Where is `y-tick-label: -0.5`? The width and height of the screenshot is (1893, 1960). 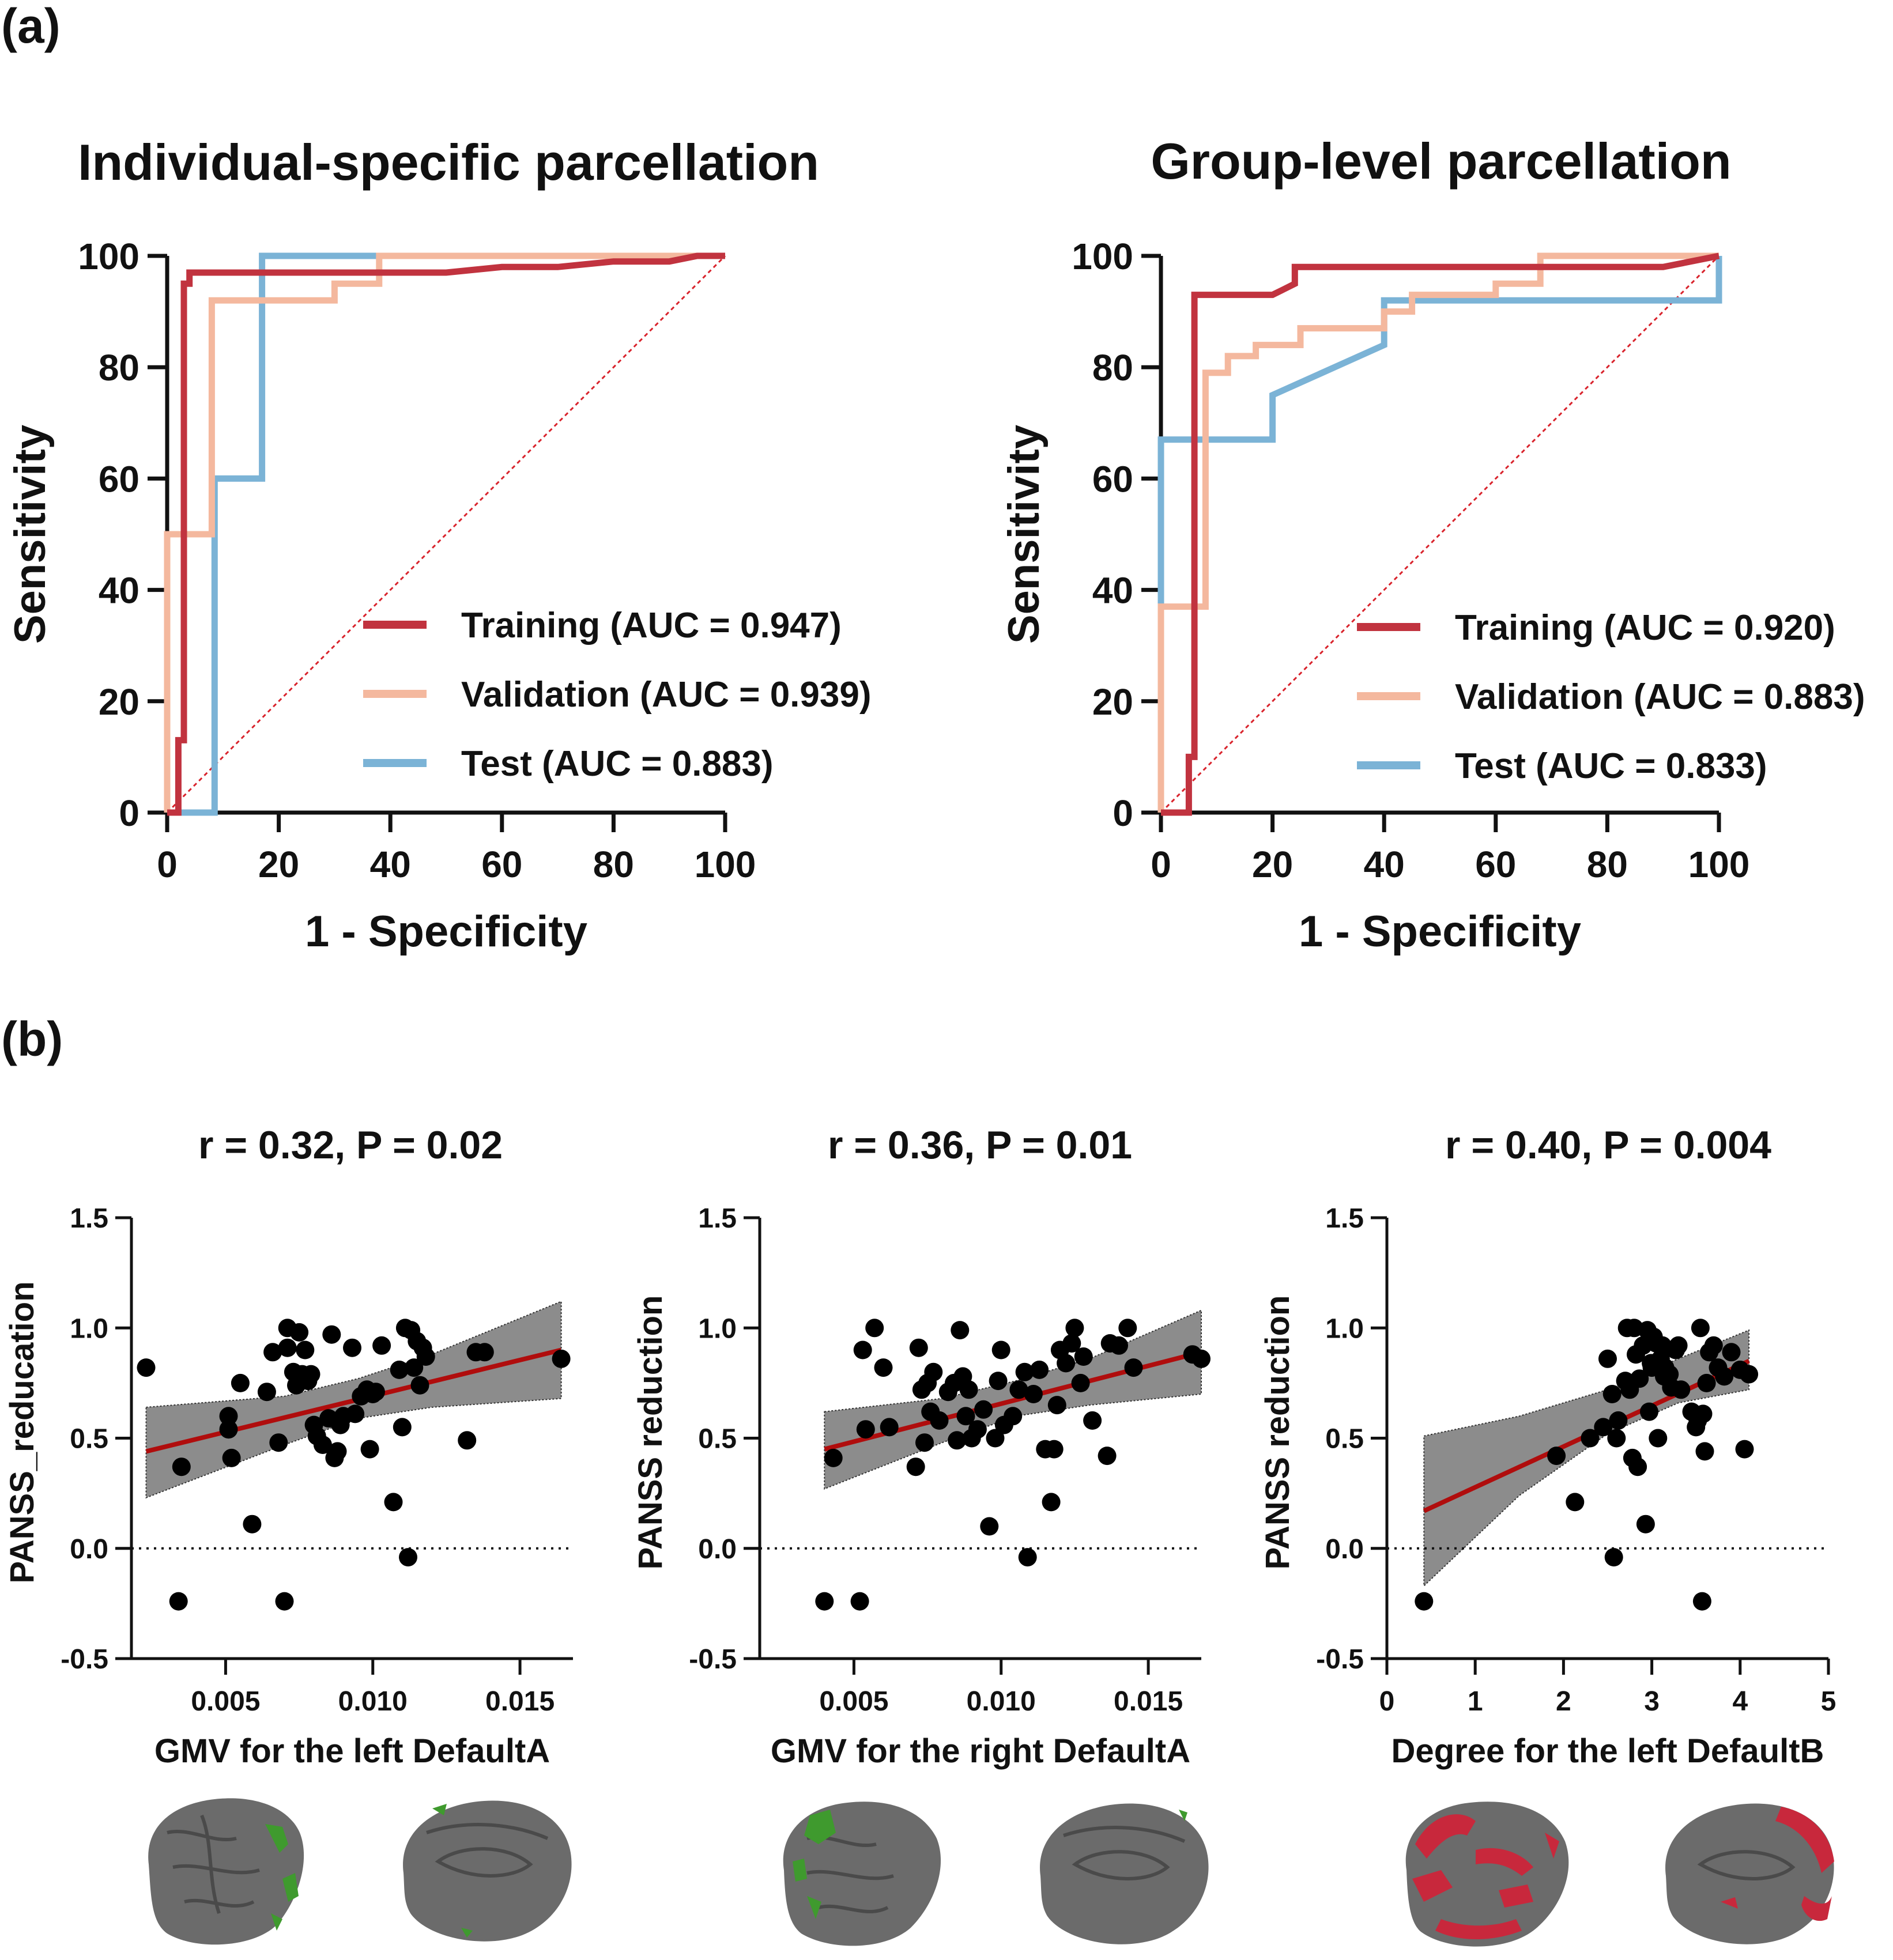 y-tick-label: -0.5 is located at coordinates (713, 1659).